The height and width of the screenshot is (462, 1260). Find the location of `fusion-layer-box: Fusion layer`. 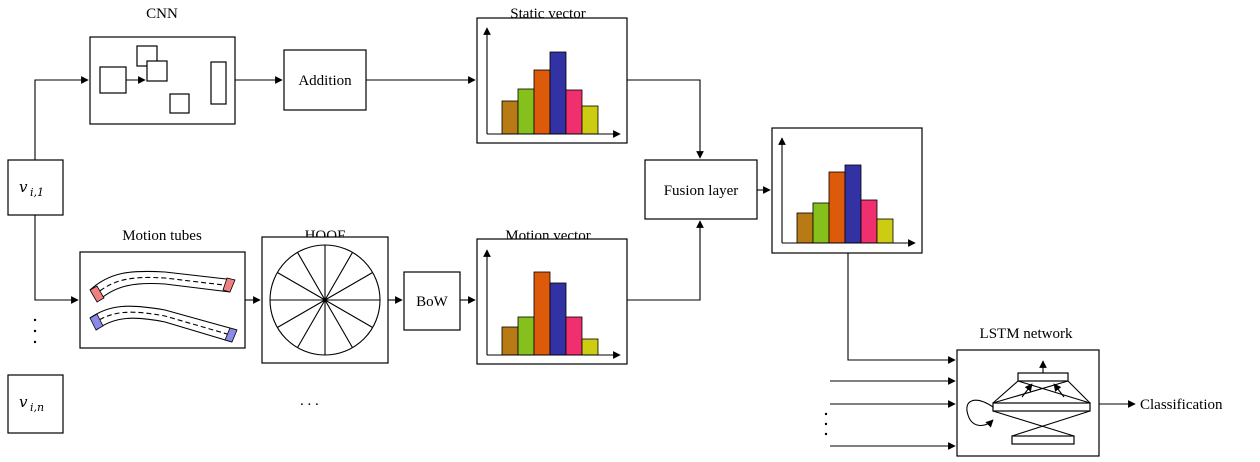

fusion-layer-box: Fusion layer is located at coordinates (701, 189).